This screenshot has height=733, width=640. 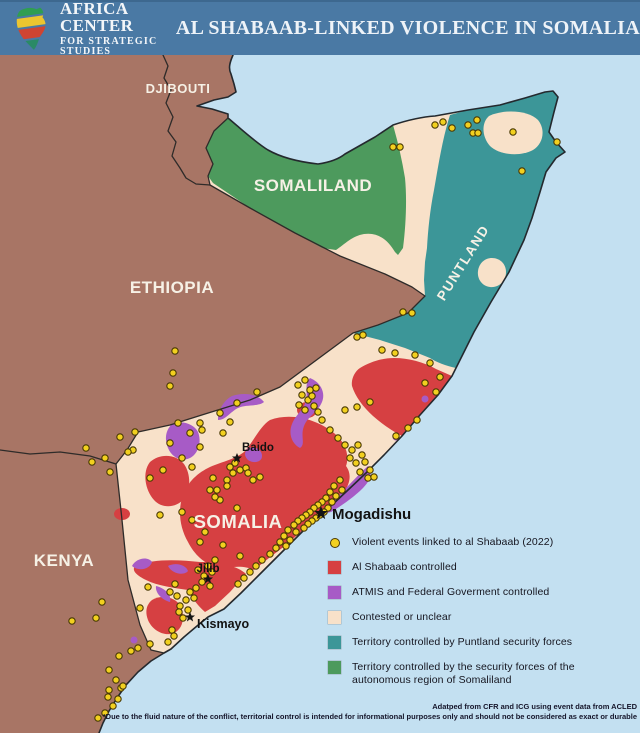 What do you see at coordinates (478, 592) in the screenshot?
I see `legend-item-atmis: ATMIS and Federal Goverment controlled` at bounding box center [478, 592].